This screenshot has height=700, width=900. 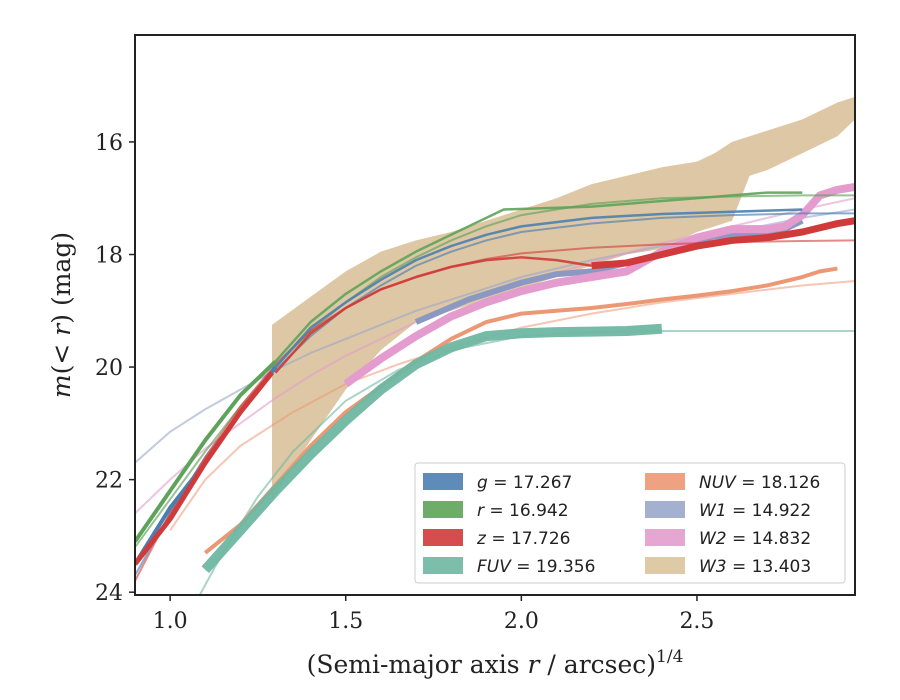 I want to click on x-tick-label: 2.5, so click(x=696, y=621).